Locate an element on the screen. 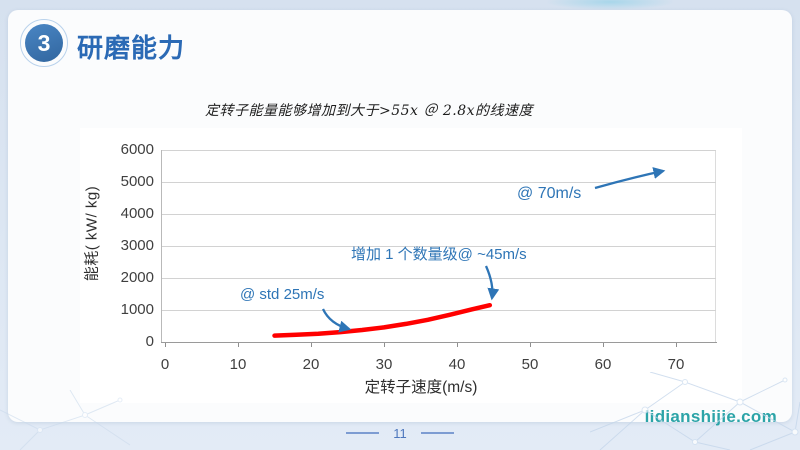 This screenshot has width=800, height=450. number-badge-value: 3 is located at coordinates (44, 43).